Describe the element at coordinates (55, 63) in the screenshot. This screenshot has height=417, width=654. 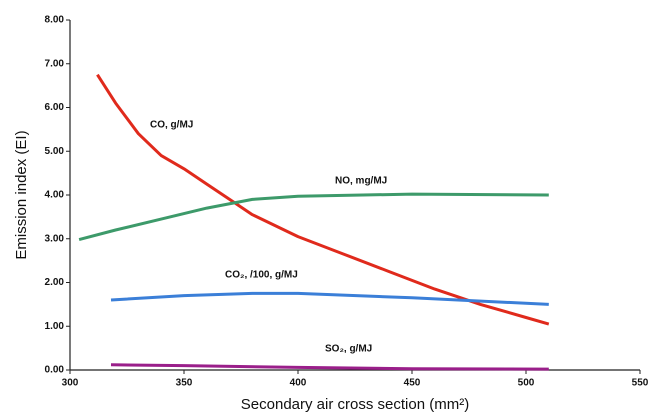
I see `y-tick-label: 7.00` at that location.